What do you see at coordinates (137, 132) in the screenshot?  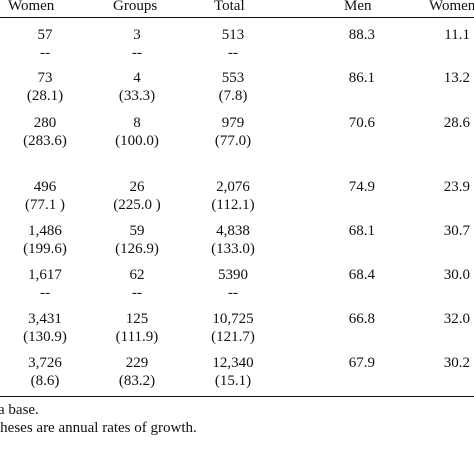 I see `groups-cell: 8 (100.0)` at bounding box center [137, 132].